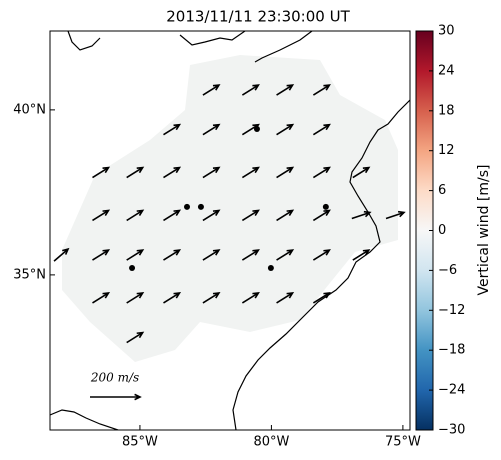  Describe the element at coordinates (484, 230) in the screenshot. I see `colorbar-label: Vertical wind [m/s]` at that location.